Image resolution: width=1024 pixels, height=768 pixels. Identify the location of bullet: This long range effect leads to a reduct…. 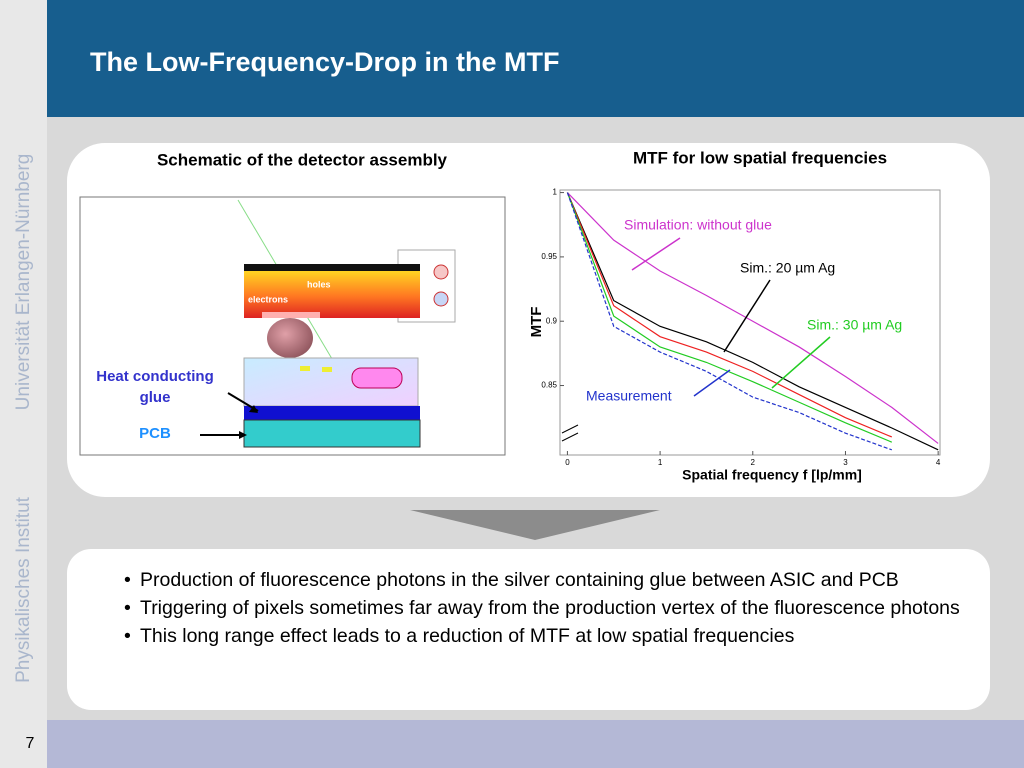
(542, 636).